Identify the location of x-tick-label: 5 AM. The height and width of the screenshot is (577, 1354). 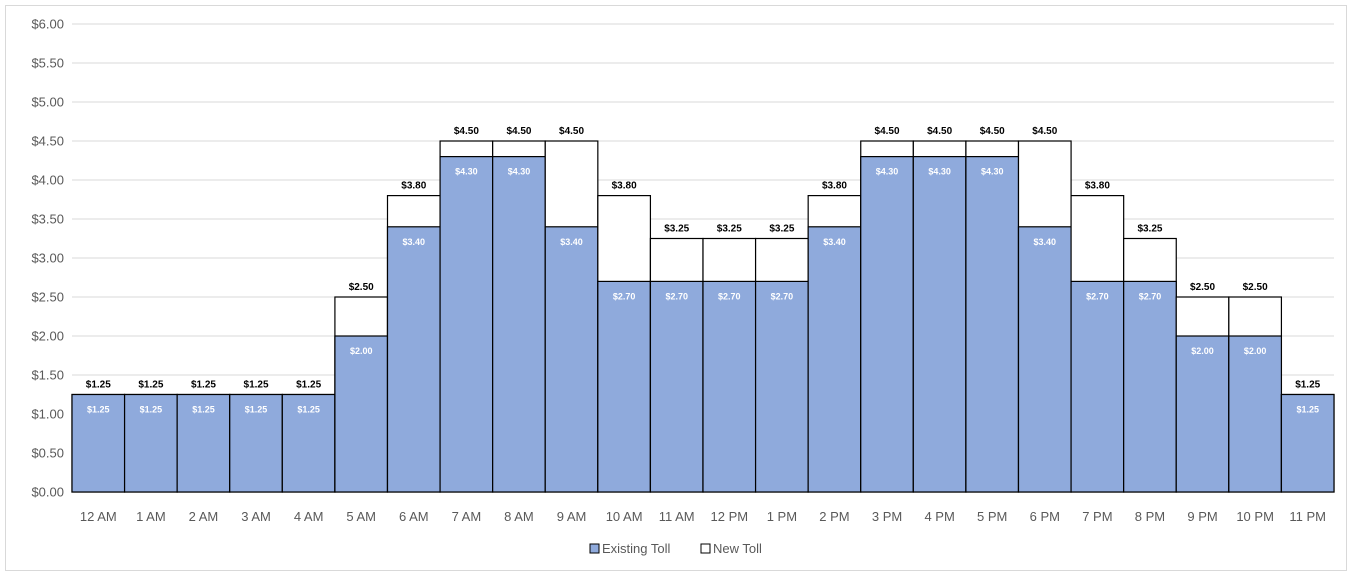
(361, 516).